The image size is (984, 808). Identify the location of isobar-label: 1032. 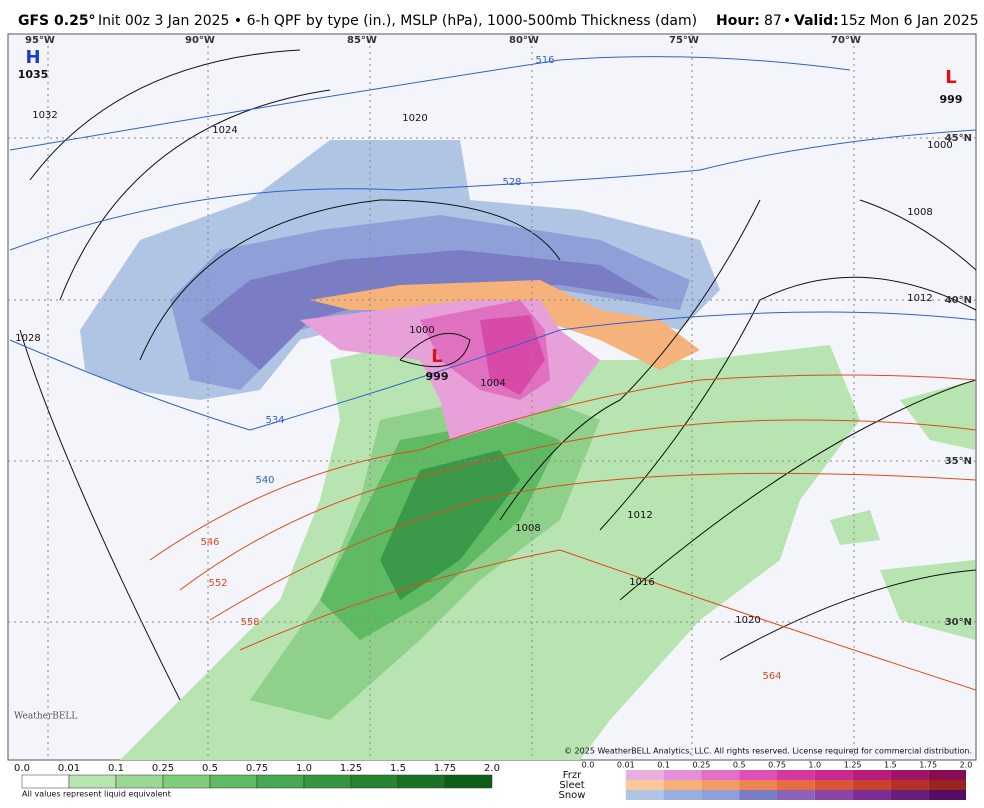
(44, 115).